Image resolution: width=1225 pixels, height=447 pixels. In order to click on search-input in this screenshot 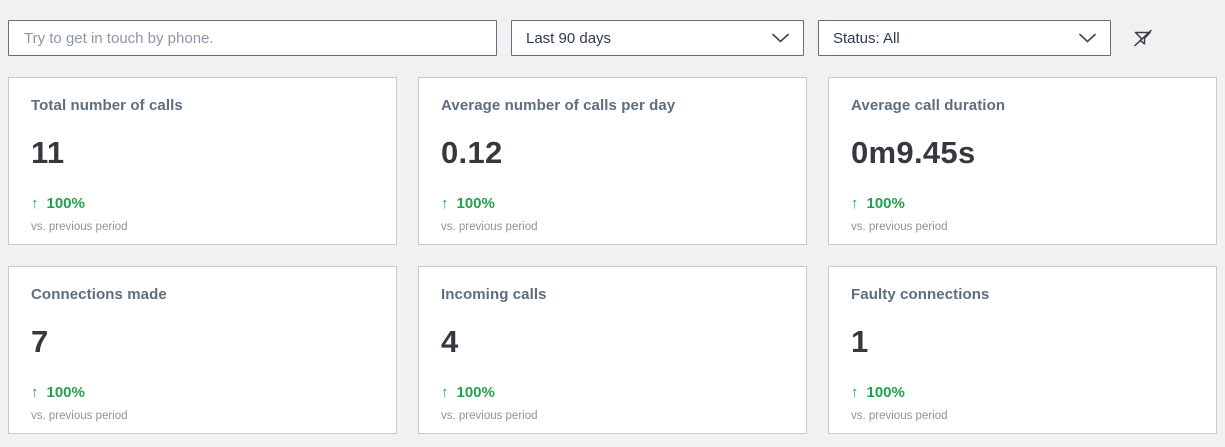, I will do `click(252, 38)`.